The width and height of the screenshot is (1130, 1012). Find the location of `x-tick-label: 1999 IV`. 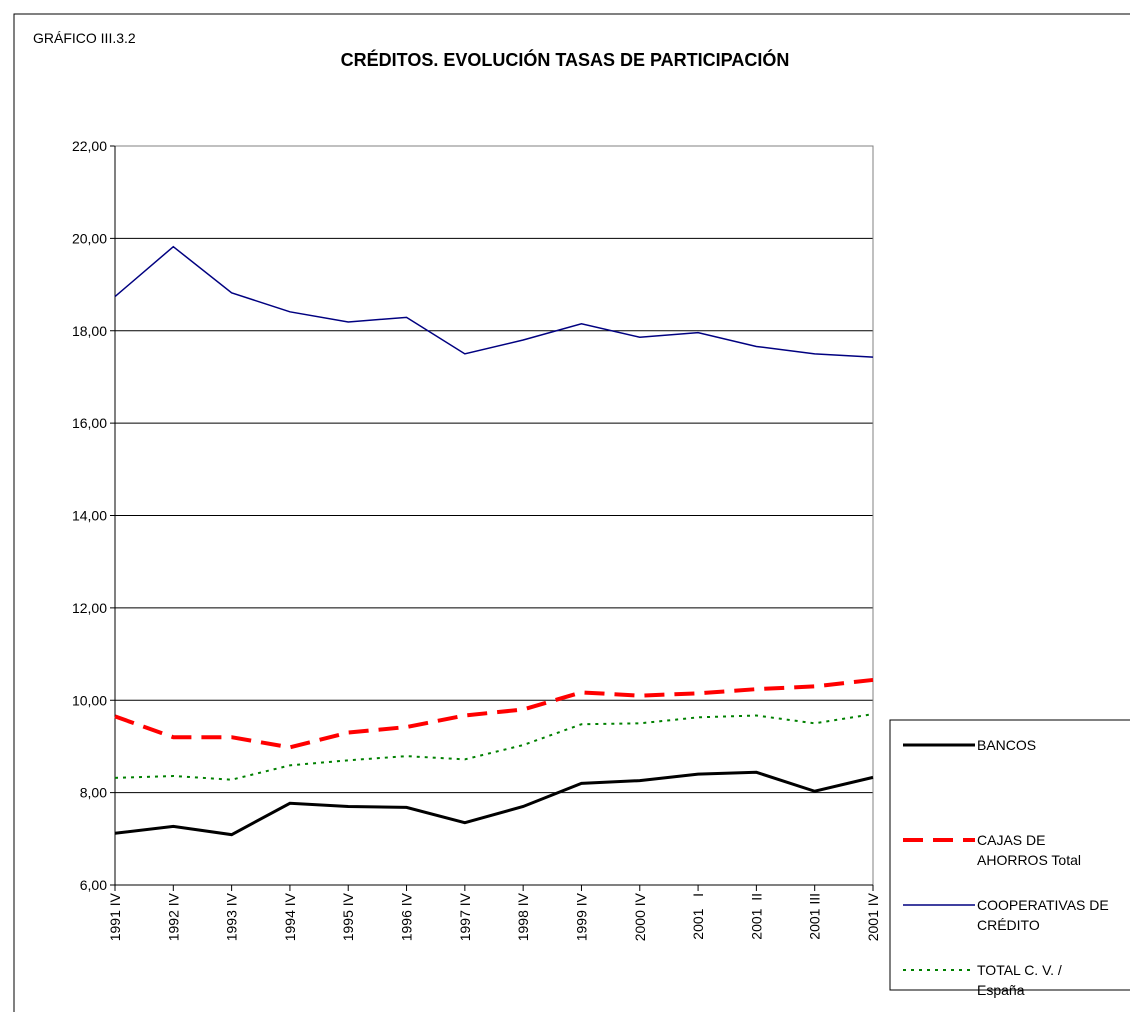

x-tick-label: 1999 IV is located at coordinates (581, 916).